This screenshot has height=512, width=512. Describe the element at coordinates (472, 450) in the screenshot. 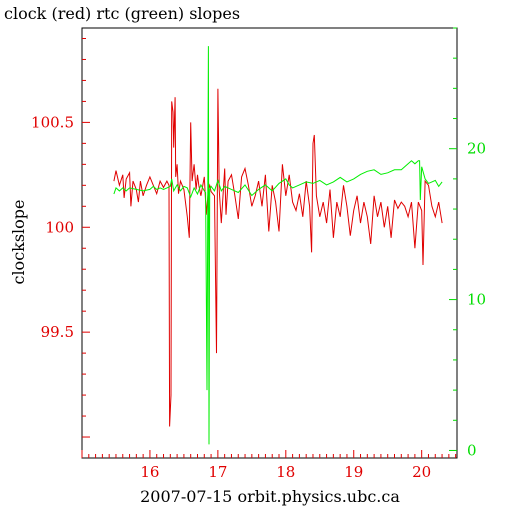

I see `y-right-tick-label: 0` at that location.